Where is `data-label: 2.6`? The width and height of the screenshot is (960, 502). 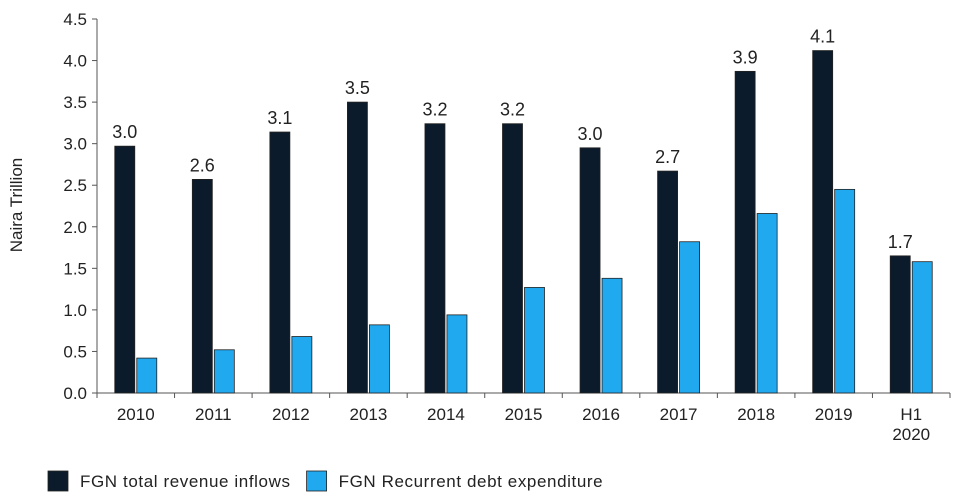 data-label: 2.6 is located at coordinates (202, 165).